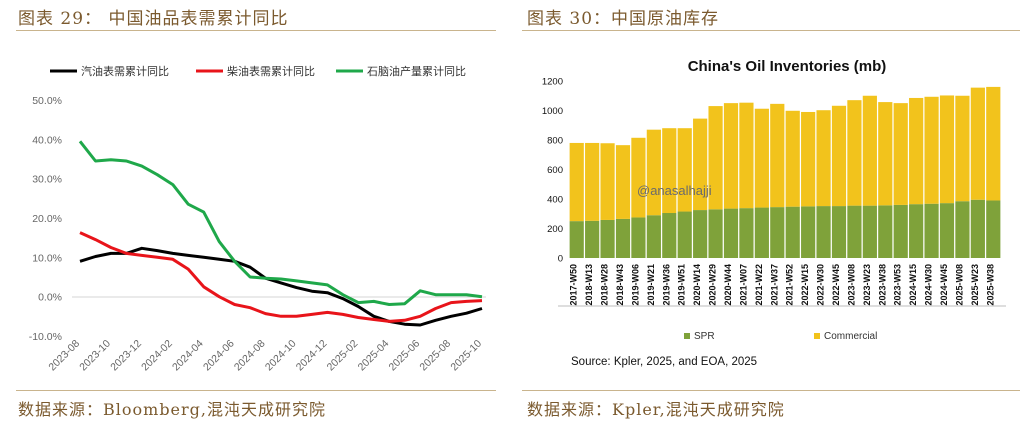 This screenshot has width=1030, height=421. Describe the element at coordinates (555, 200) in the screenshot. I see `right-y-tick-label: 400` at that location.